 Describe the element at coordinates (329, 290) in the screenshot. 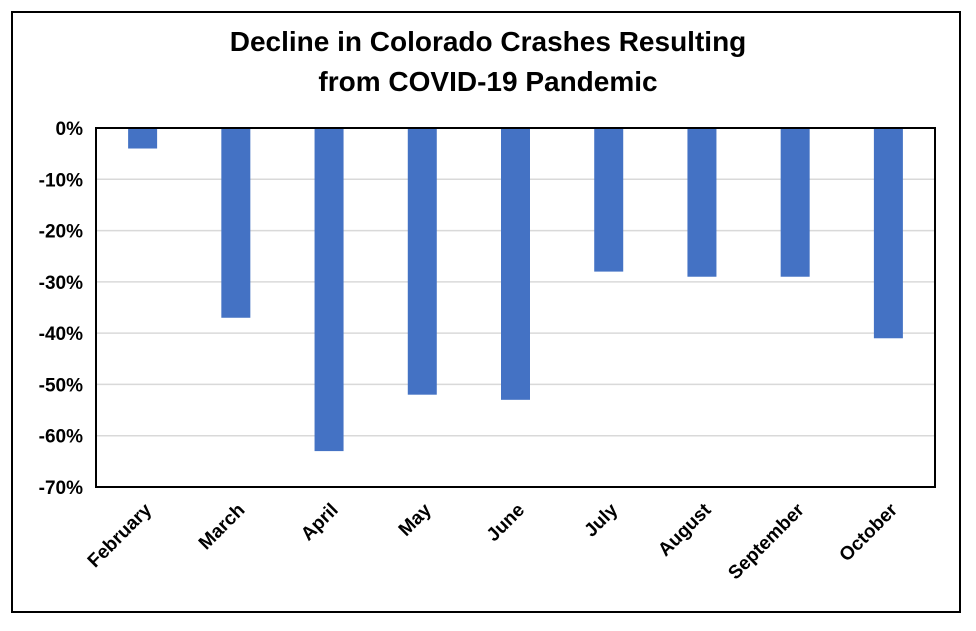

I see `bar-april` at that location.